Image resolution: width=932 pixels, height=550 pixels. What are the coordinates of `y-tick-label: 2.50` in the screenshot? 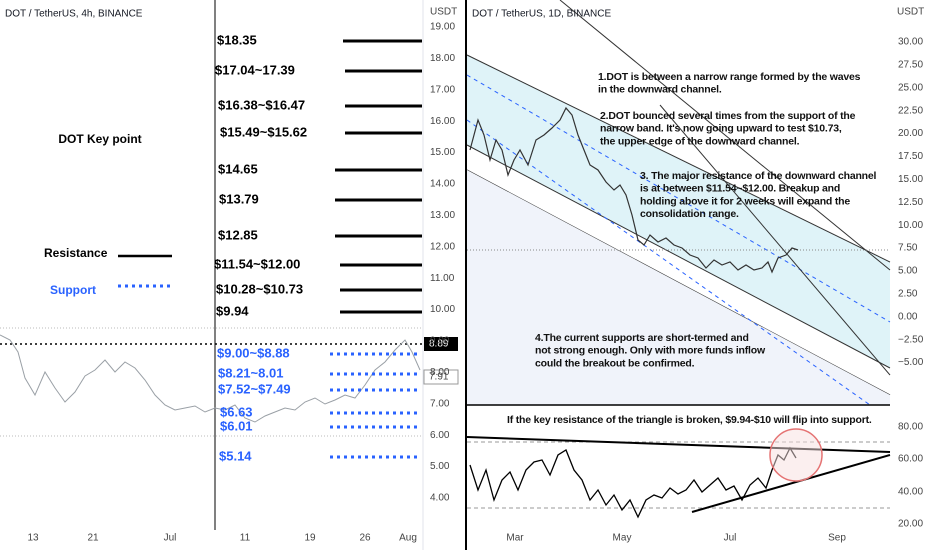 It's located at (908, 294).